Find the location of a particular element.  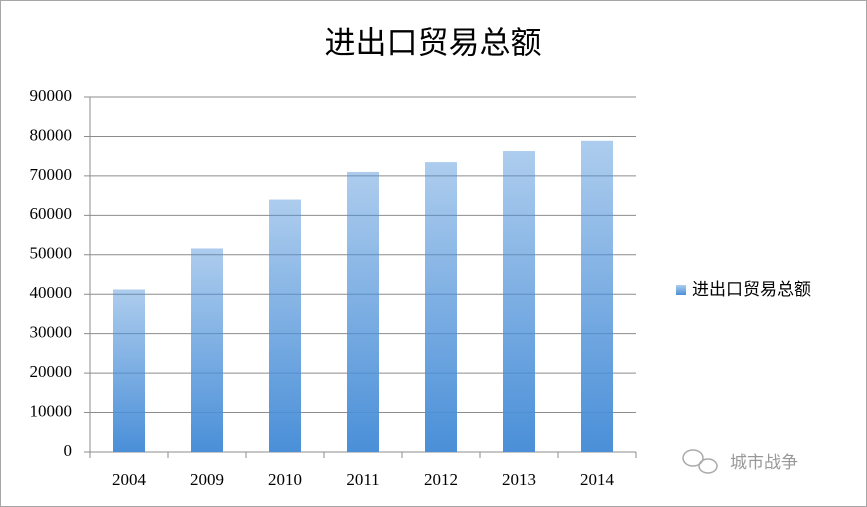

x-tick-label: 2009 is located at coordinates (207, 479).